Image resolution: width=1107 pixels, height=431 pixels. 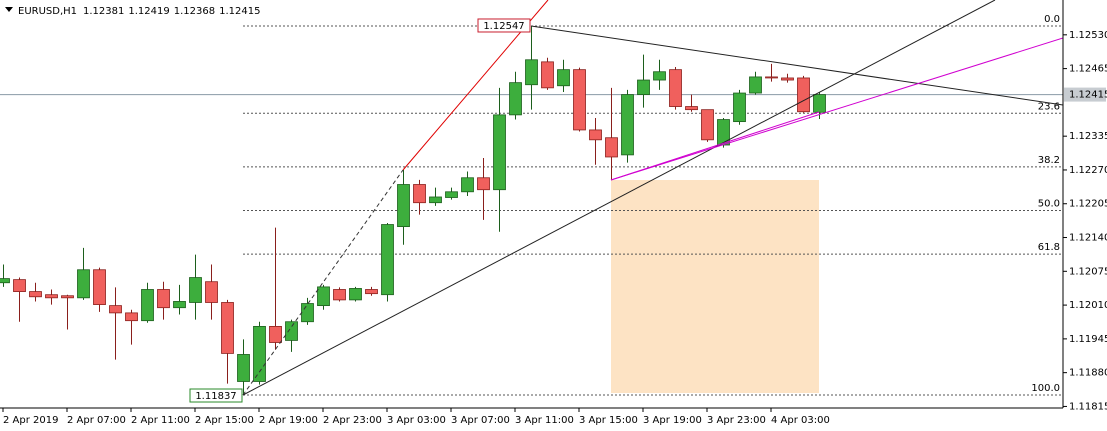 What do you see at coordinates (1088, 170) in the screenshot?
I see `y-tick-label: 1.12270` at bounding box center [1088, 170].